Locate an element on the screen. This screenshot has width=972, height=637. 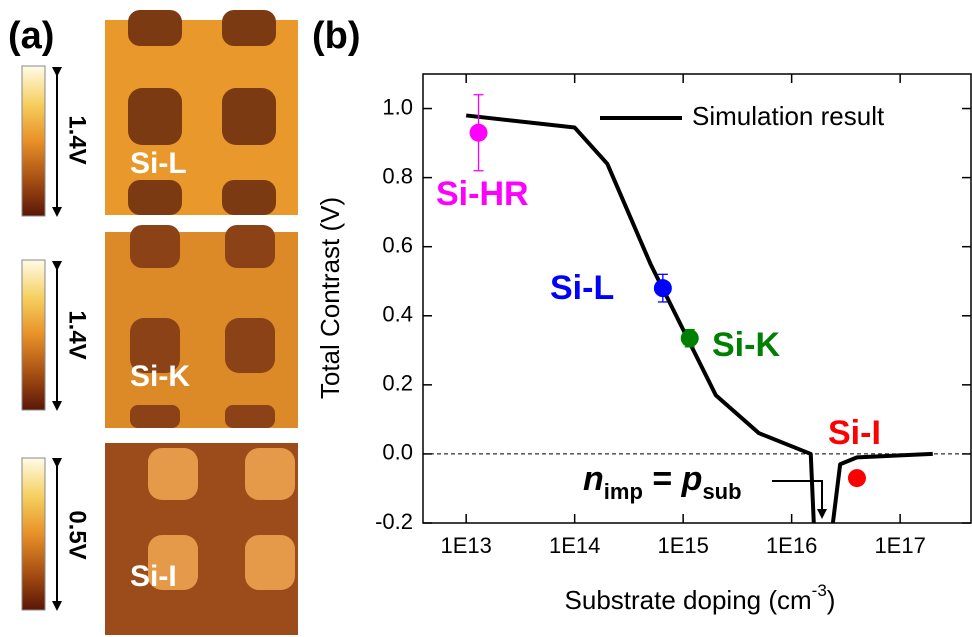
annotation-text: n is located at coordinates (593, 479).